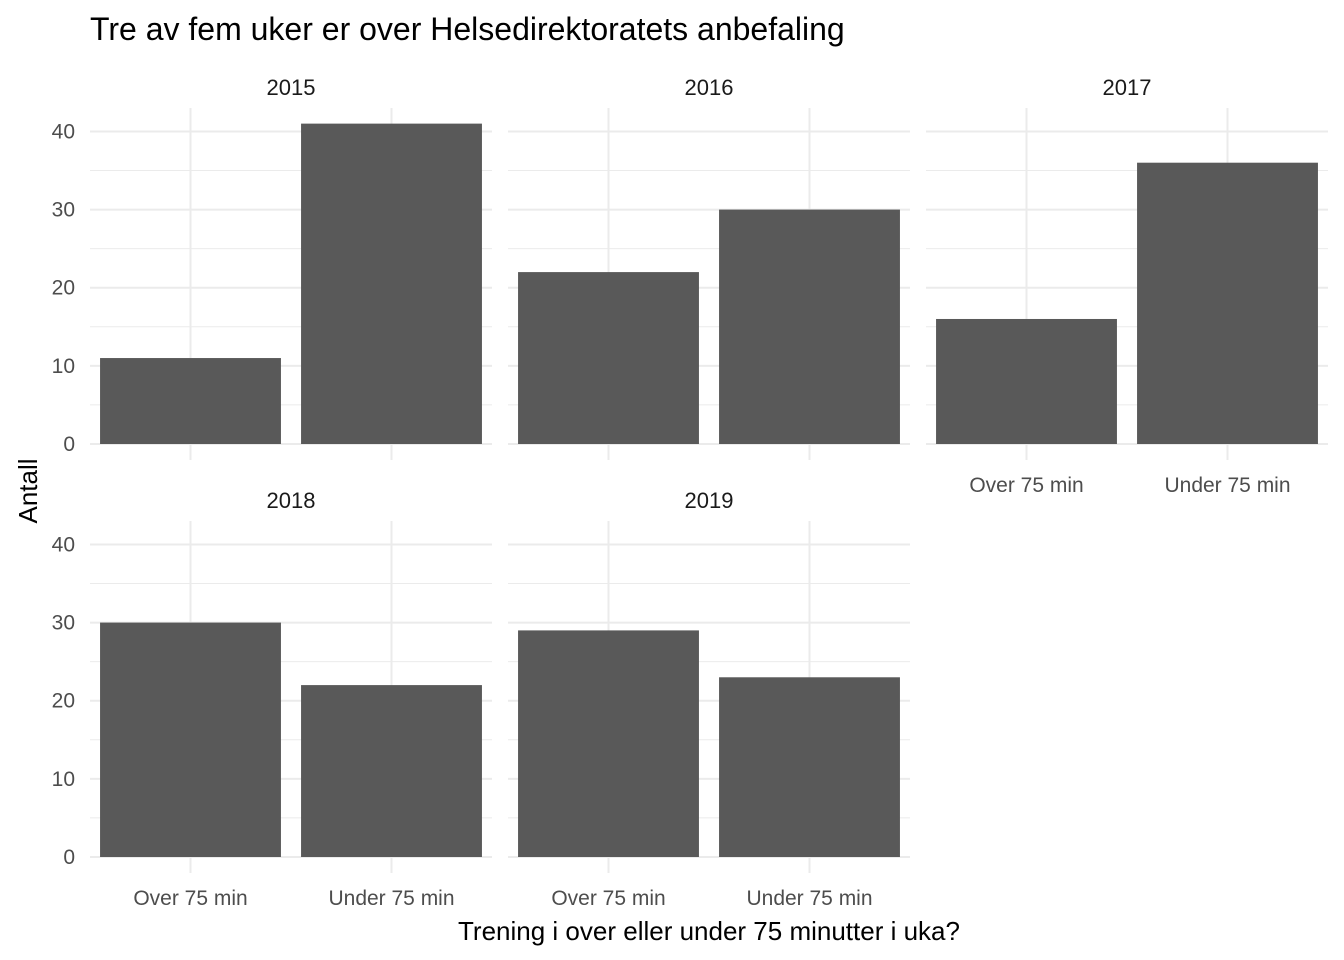 The width and height of the screenshot is (1344, 960). Describe the element at coordinates (809, 326) in the screenshot. I see `bar-2016-under` at that location.